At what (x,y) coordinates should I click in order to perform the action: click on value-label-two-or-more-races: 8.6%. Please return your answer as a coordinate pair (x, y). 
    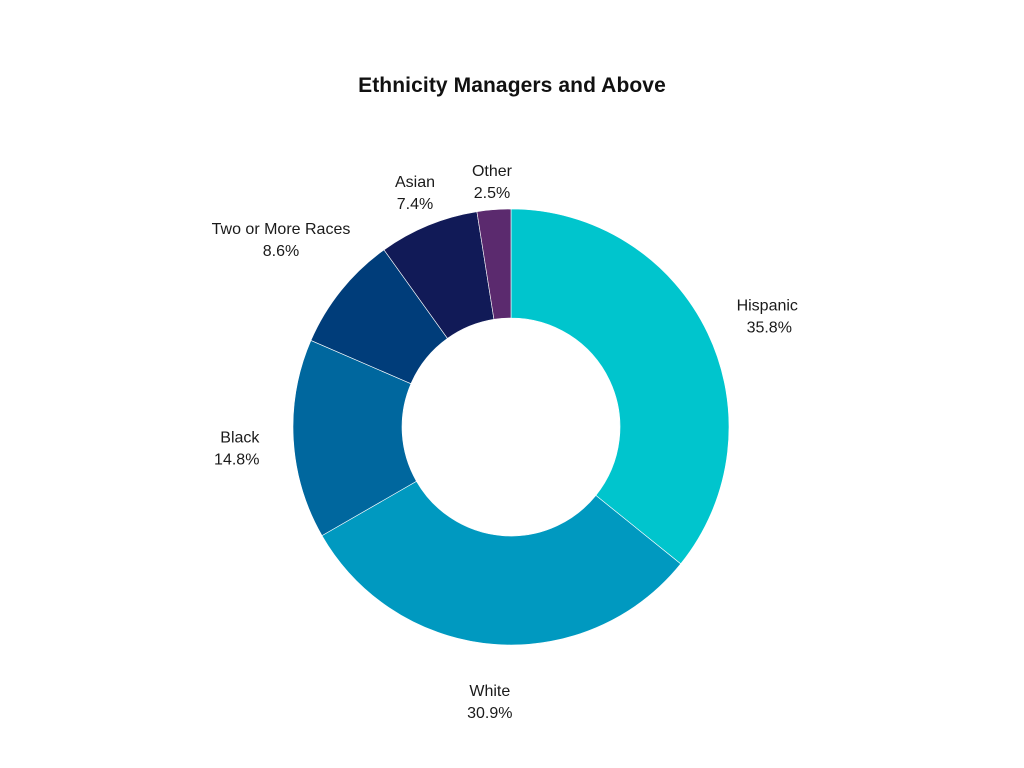
    Looking at the image, I should click on (281, 251).